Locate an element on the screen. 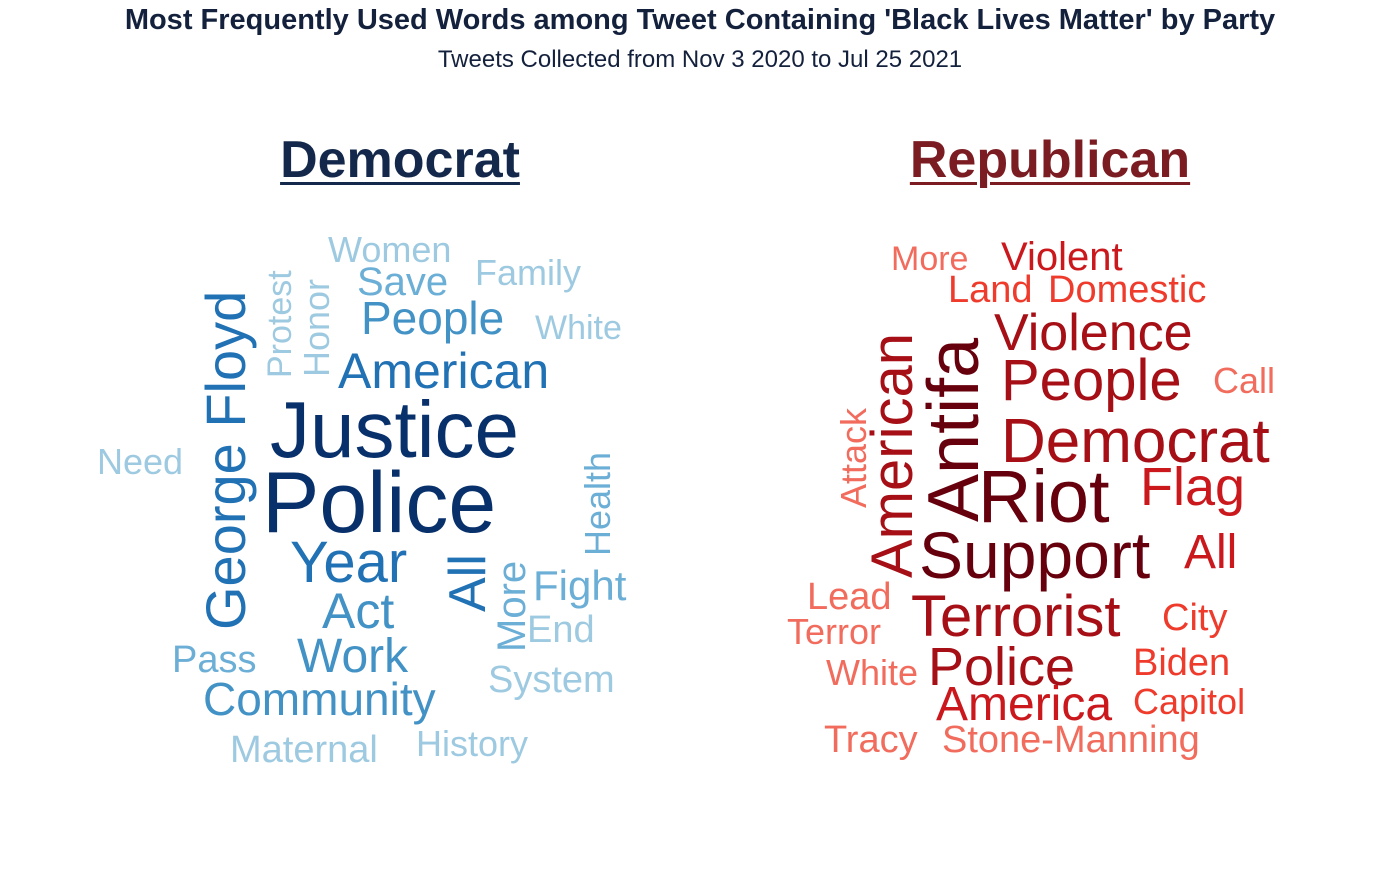 The width and height of the screenshot is (1400, 884). democrat-word-george-floyd: George Floyd is located at coordinates (225, 460).